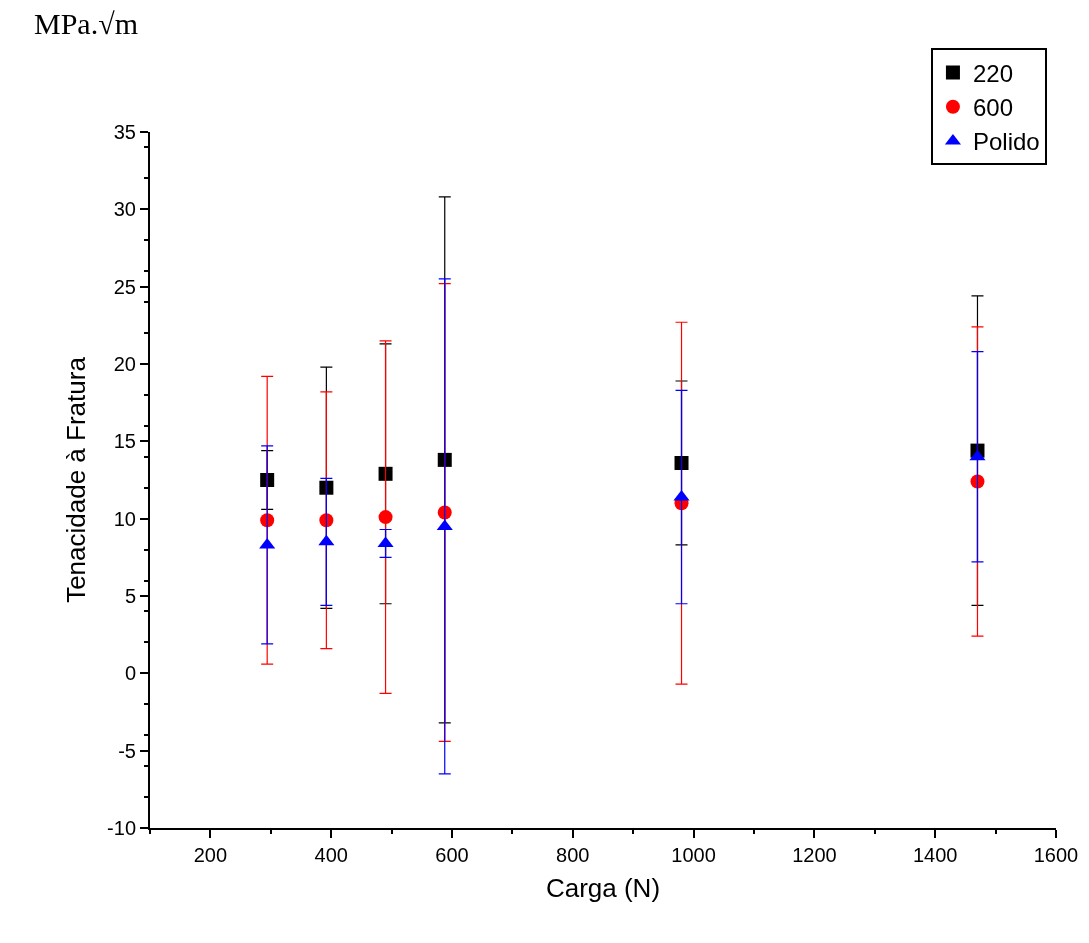 This screenshot has width=1089, height=943. Describe the element at coordinates (992, 73) in the screenshot. I see `legend-label: 220` at that location.